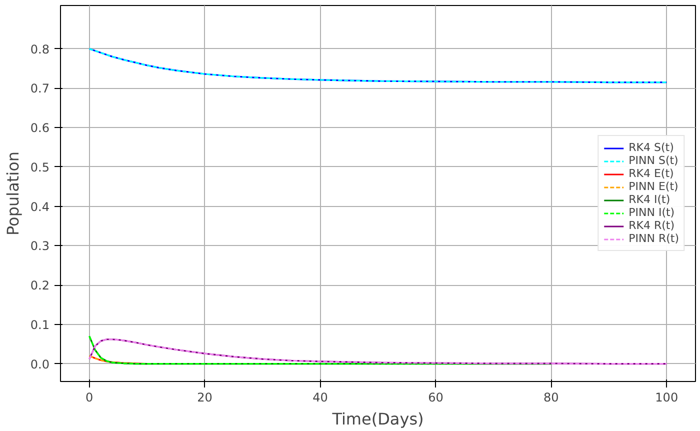 The height and width of the screenshot is (431, 700). Describe the element at coordinates (651, 212) in the screenshot. I see `legend-label: PINN I(t)` at that location.